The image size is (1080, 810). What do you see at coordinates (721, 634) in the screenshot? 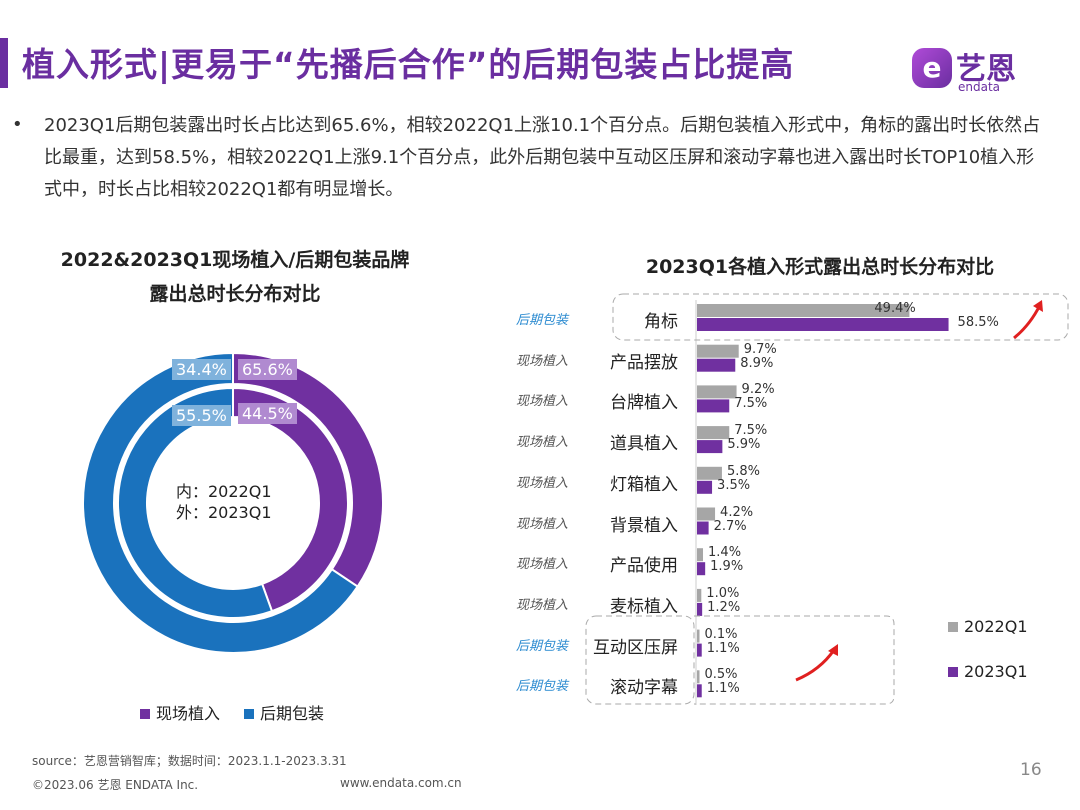
I see `bar-value-label: 0.1%` at bounding box center [721, 634].